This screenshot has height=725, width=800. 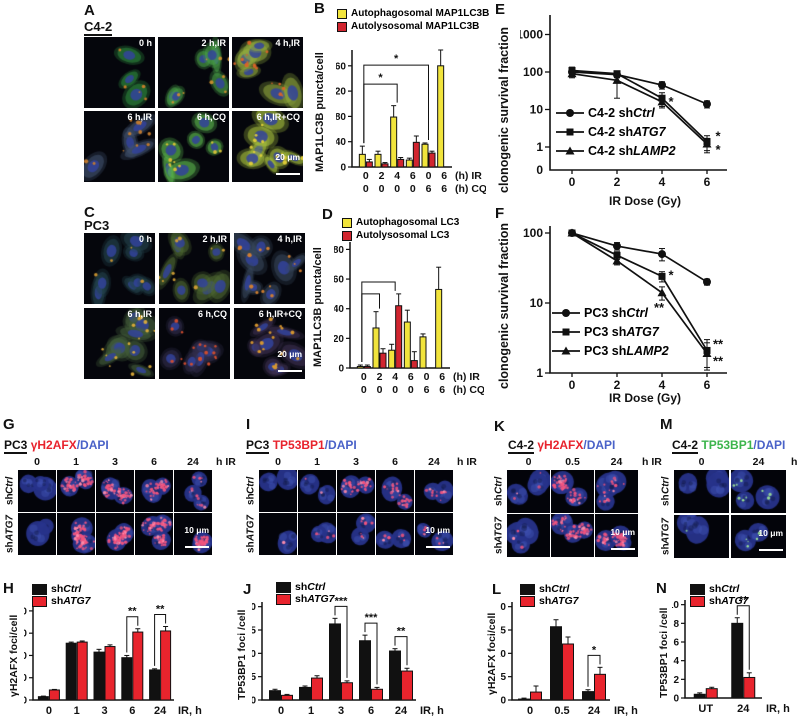 What do you see at coordinates (341, 92) in the screenshot?
I see `svg-text: 120` at bounding box center [341, 92].